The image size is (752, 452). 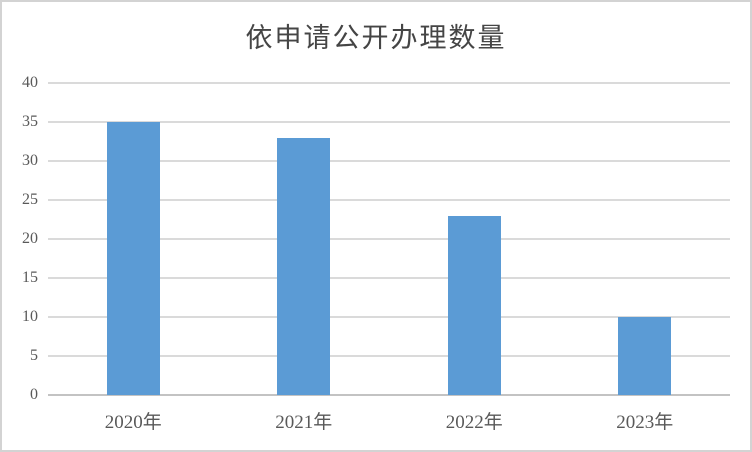 What do you see at coordinates (30, 316) in the screenshot?
I see `y-tick-label-10: 10` at bounding box center [30, 316].